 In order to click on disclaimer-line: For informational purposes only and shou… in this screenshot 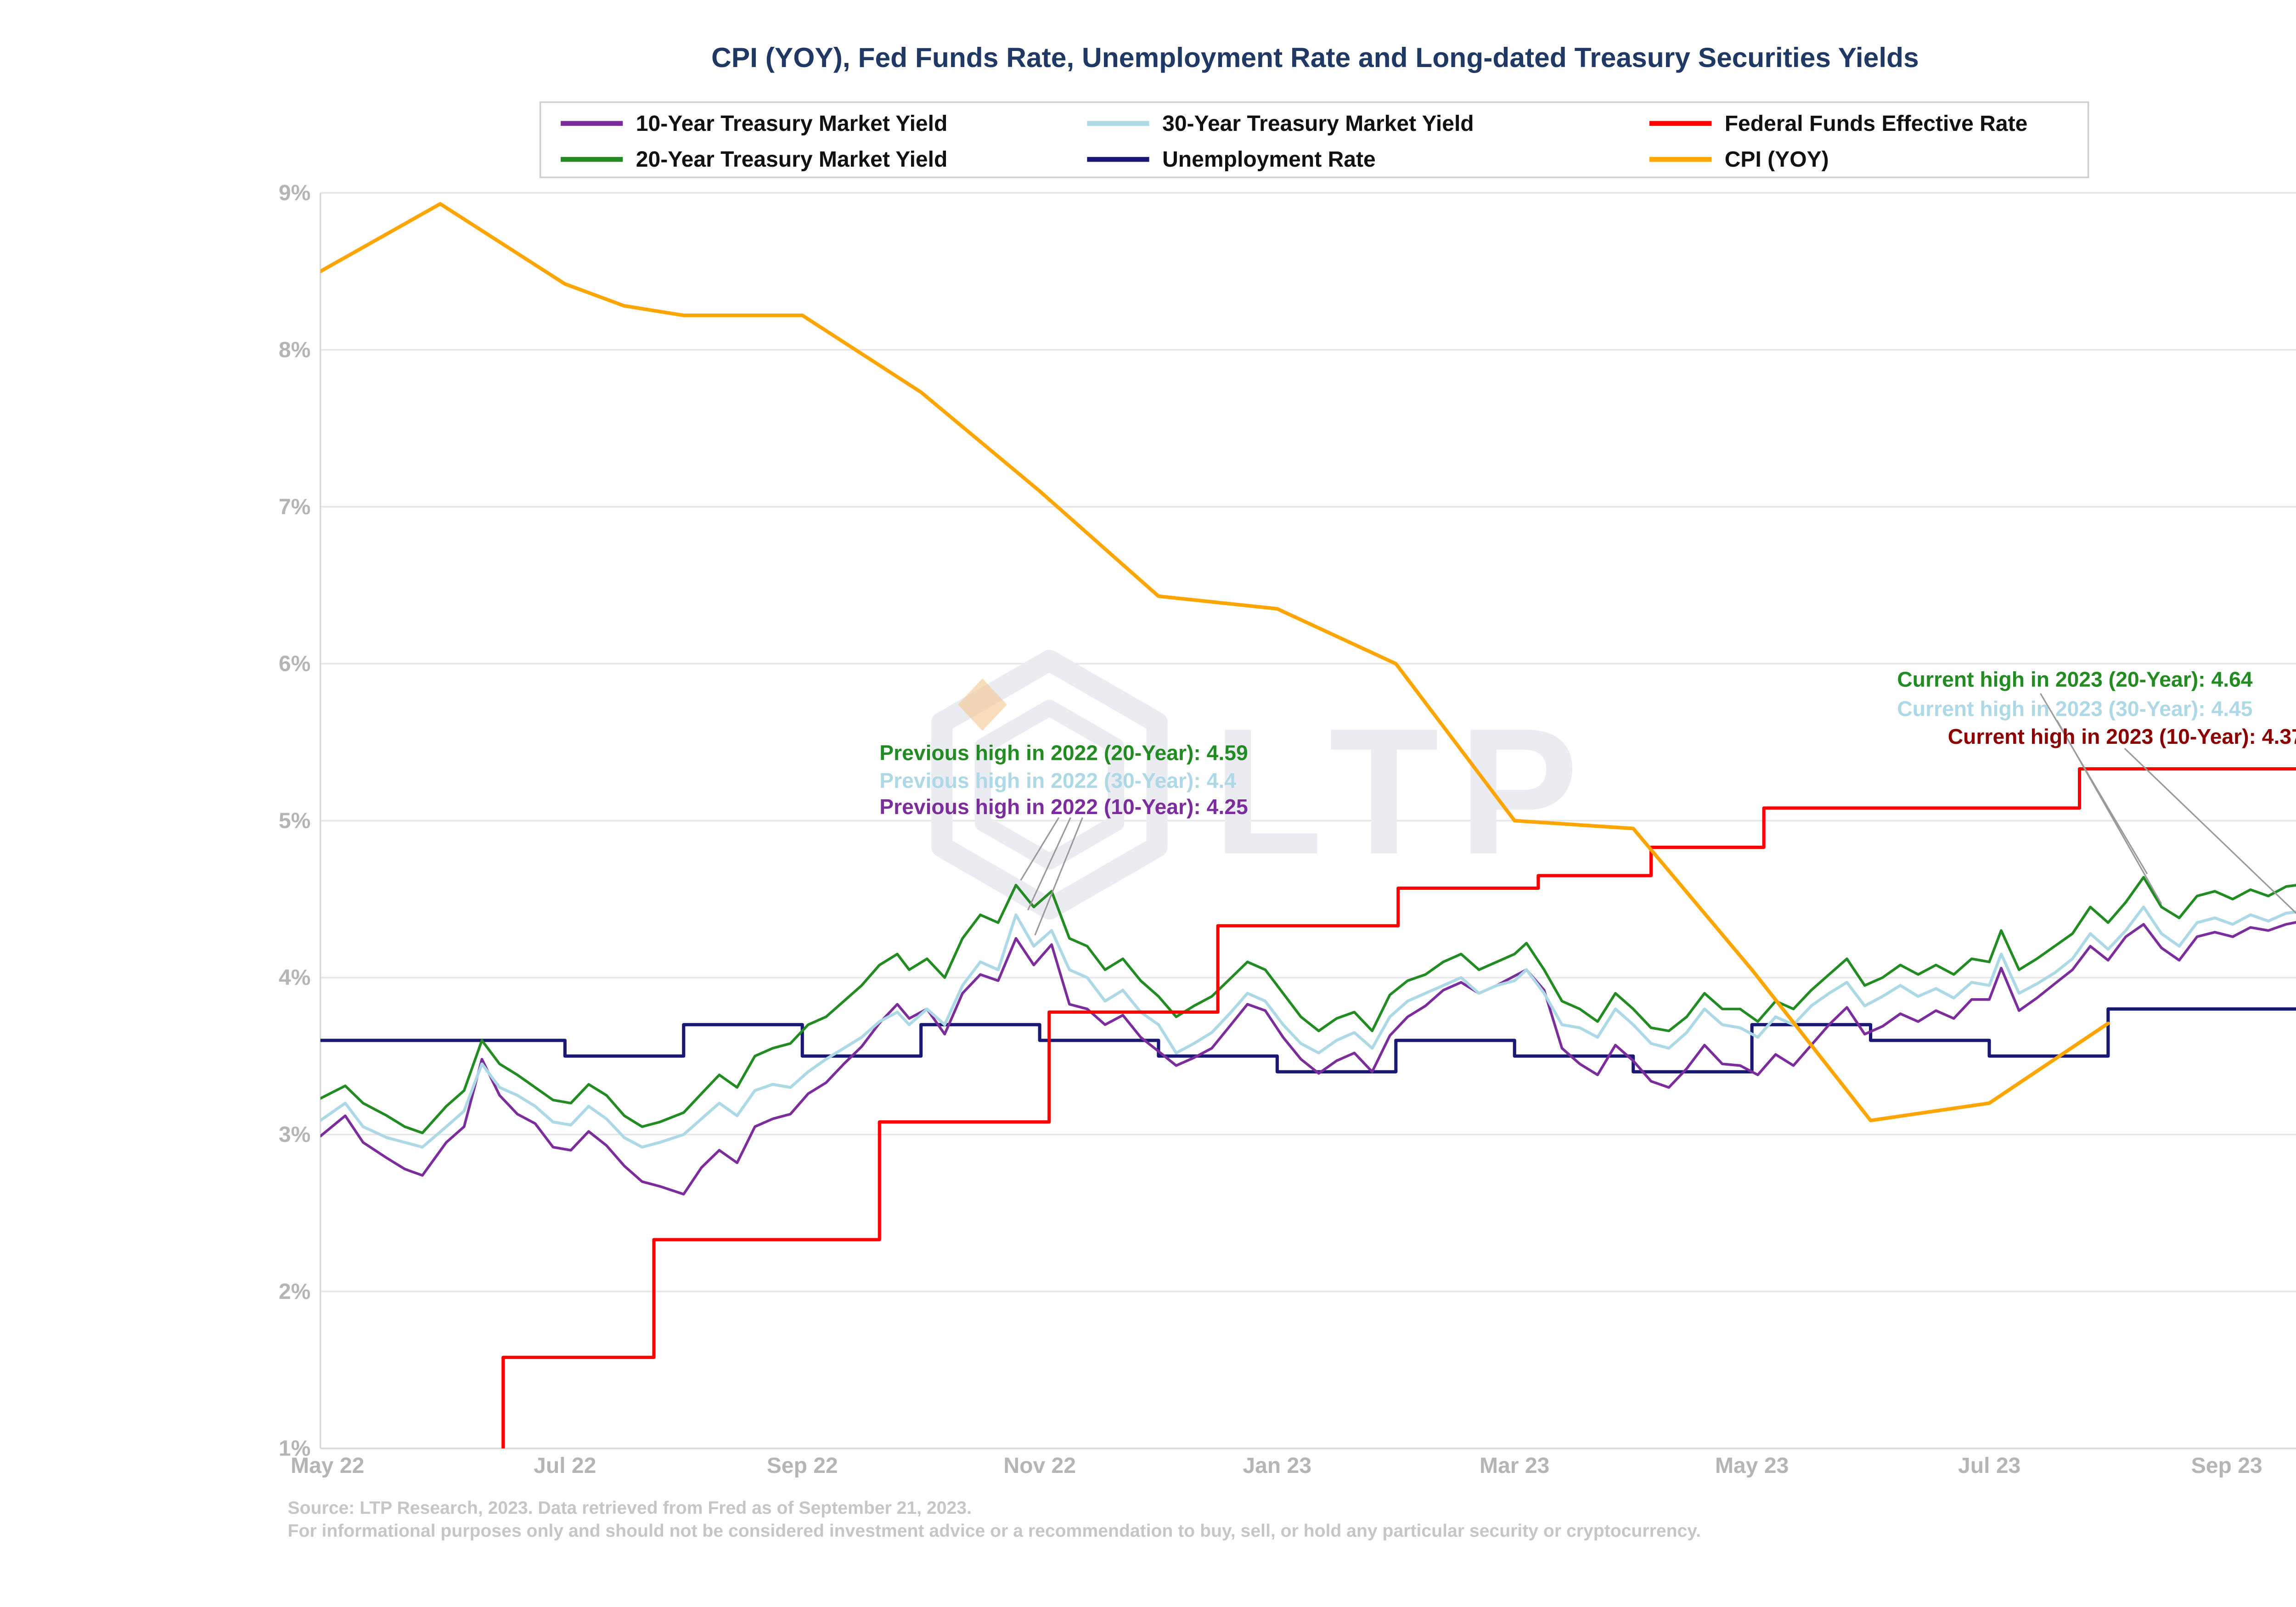, I will do `click(994, 1532)`.